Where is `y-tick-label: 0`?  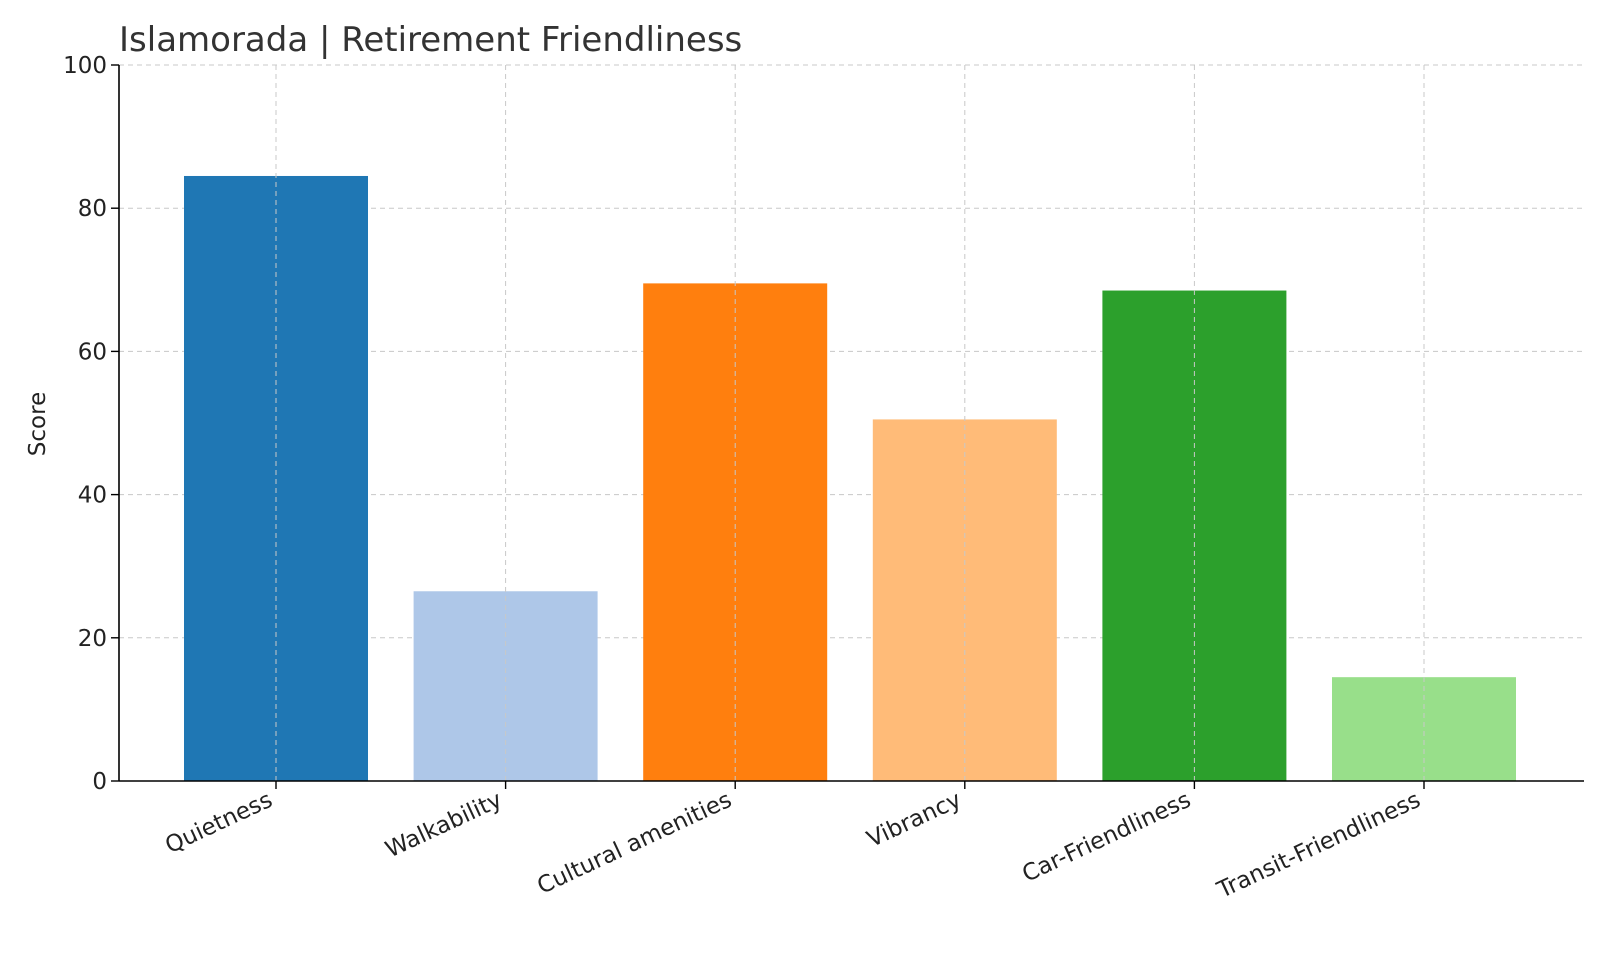 y-tick-label: 0 is located at coordinates (99, 782).